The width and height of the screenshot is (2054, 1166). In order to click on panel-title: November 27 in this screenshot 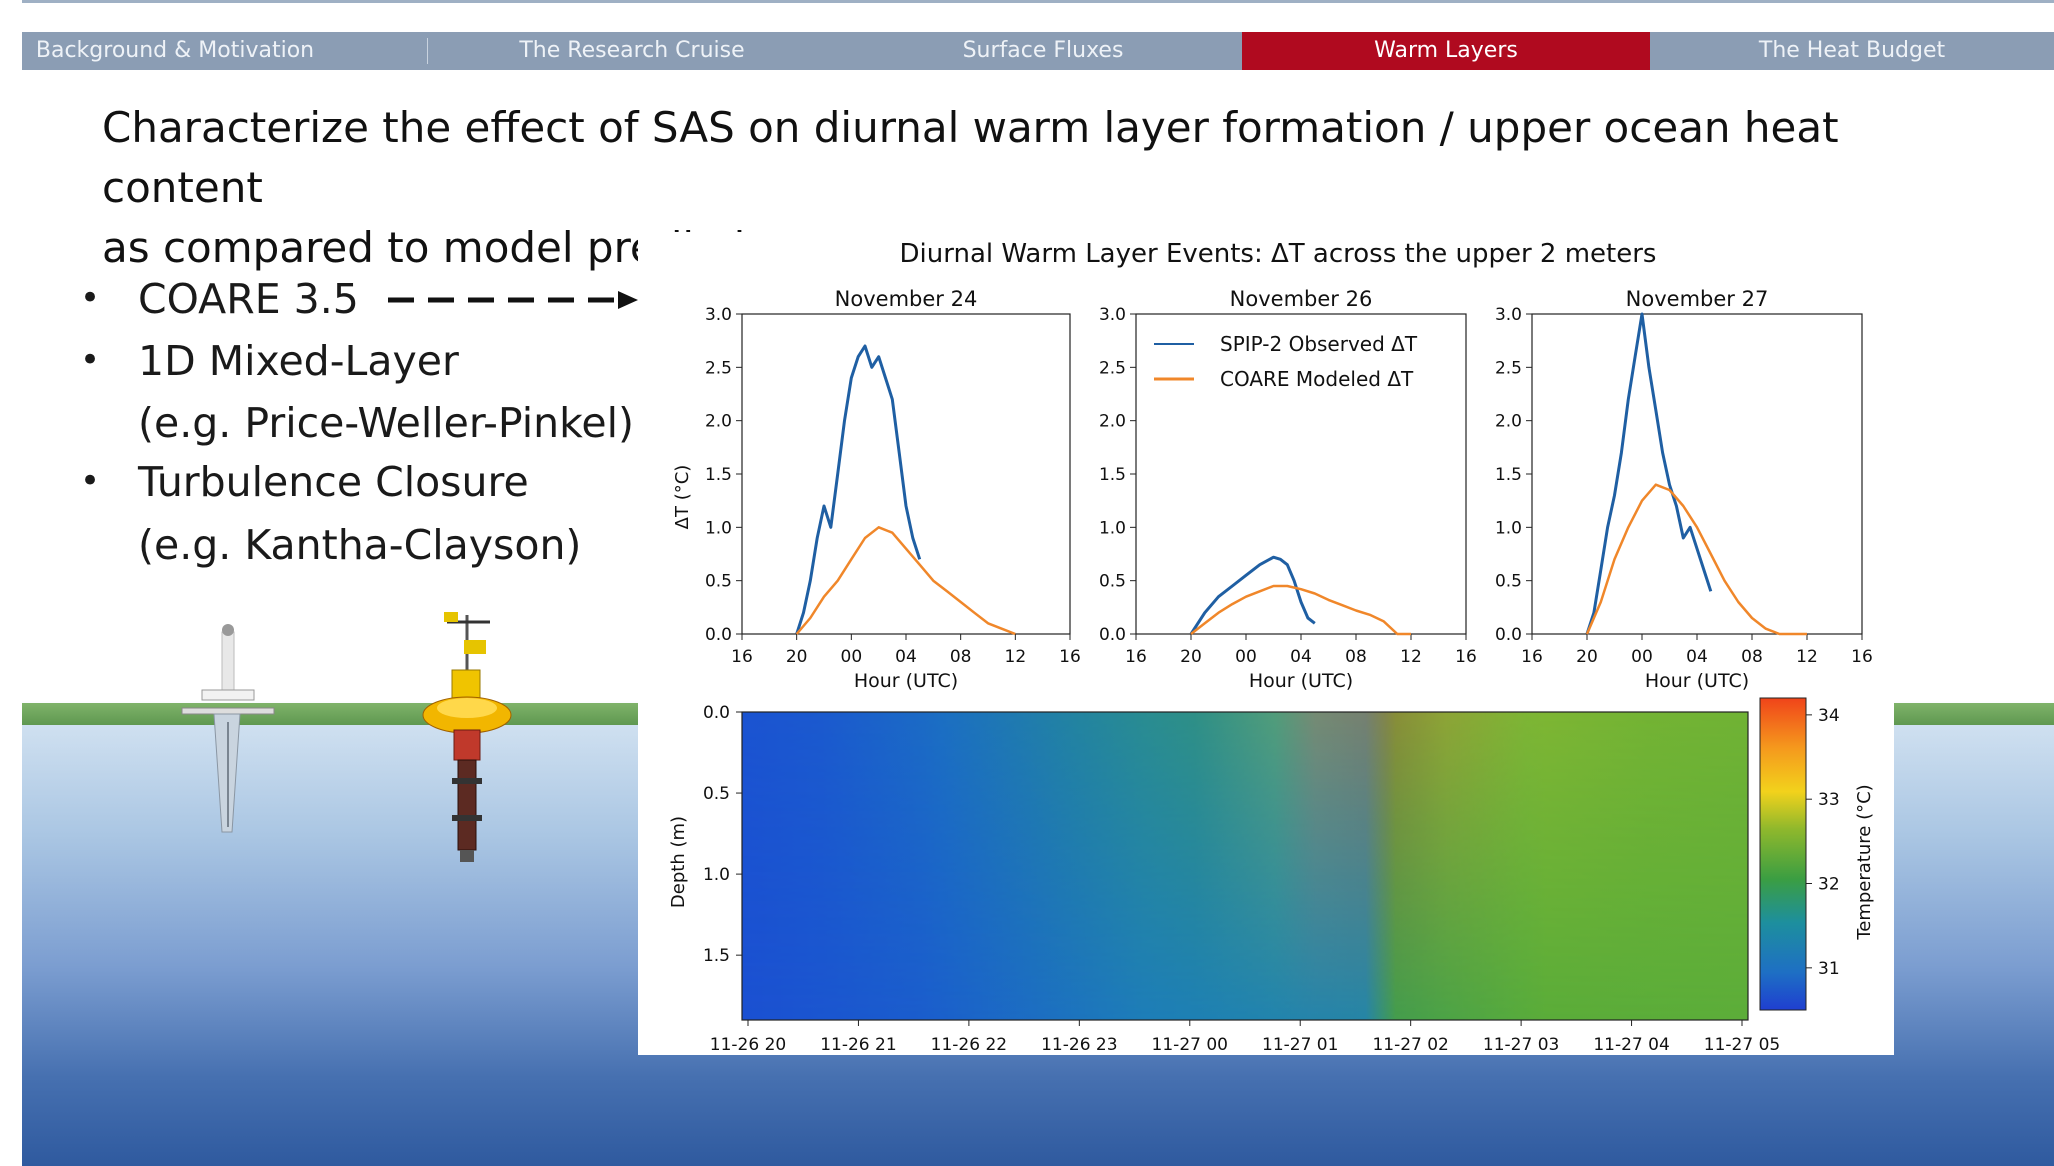, I will do `click(1697, 299)`.